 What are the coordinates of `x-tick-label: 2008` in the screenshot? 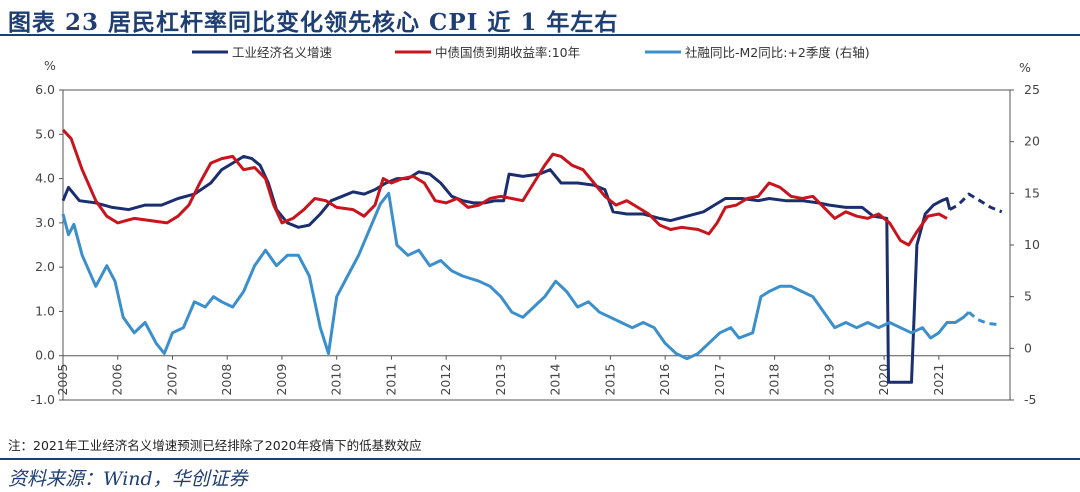 It's located at (226, 380).